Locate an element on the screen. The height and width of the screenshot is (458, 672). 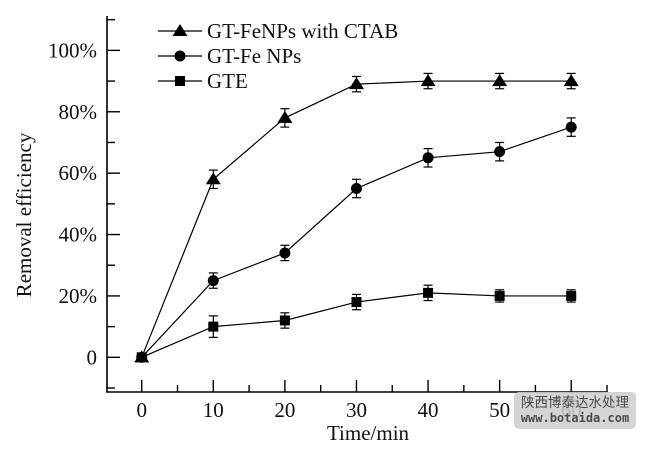
legend-label: GTE is located at coordinates (227, 81).